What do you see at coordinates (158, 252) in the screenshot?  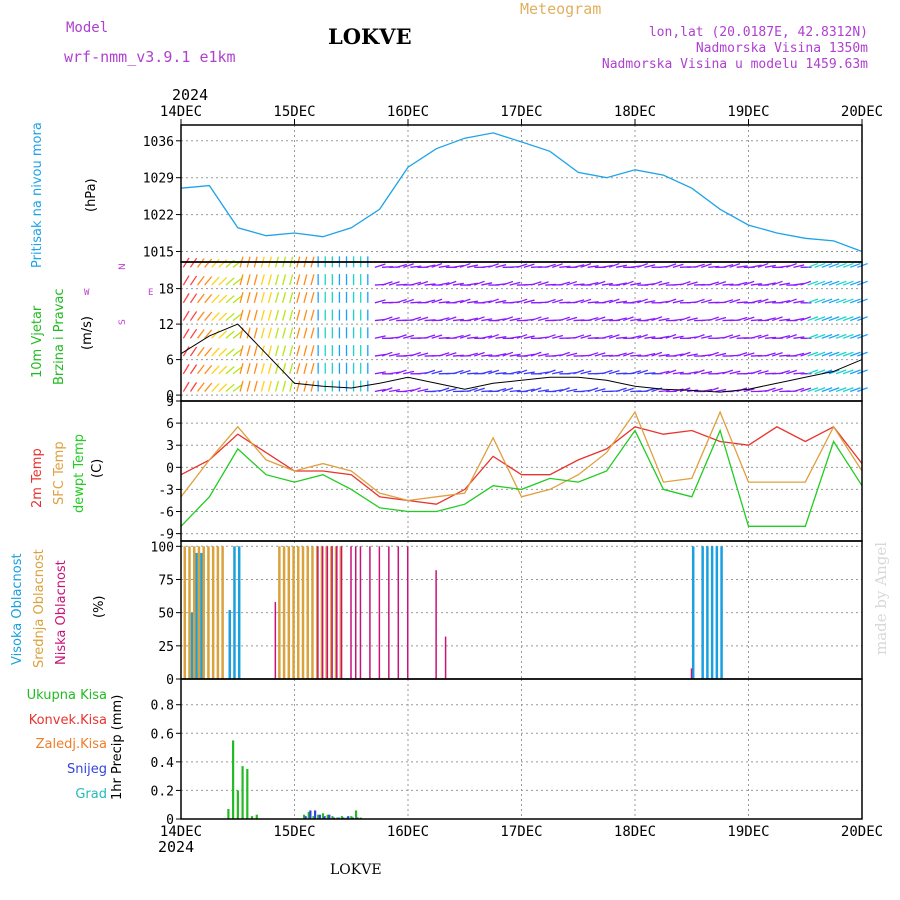 I see `y-tick-label: 1015` at bounding box center [158, 252].